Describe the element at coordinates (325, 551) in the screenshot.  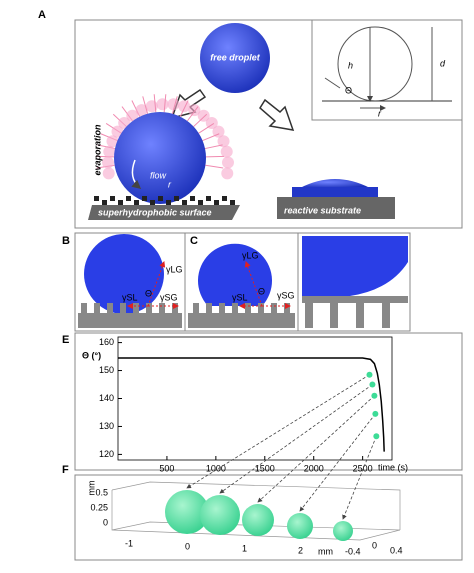
I see `x-unit: mm` at that location.